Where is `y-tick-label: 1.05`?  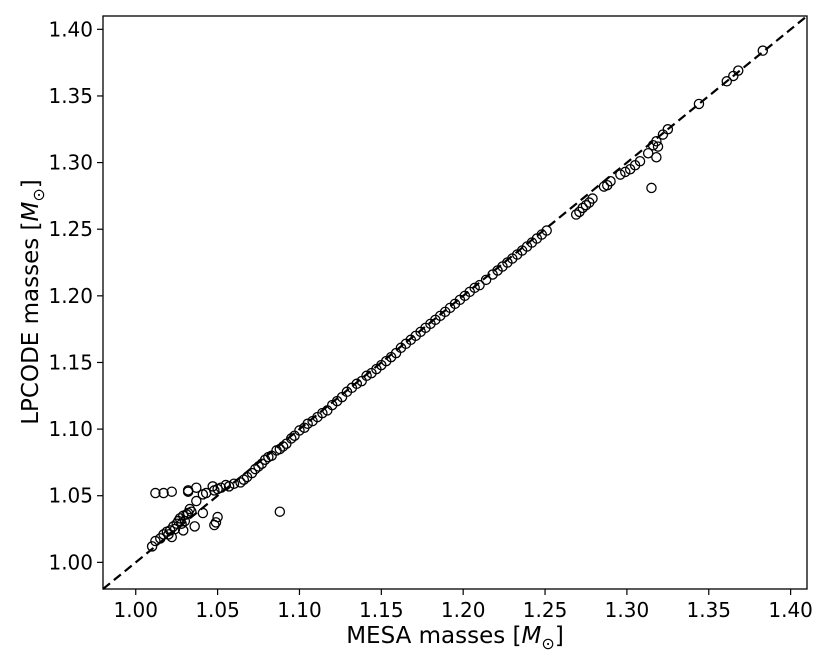
y-tick-label: 1.05 is located at coordinates (70, 496).